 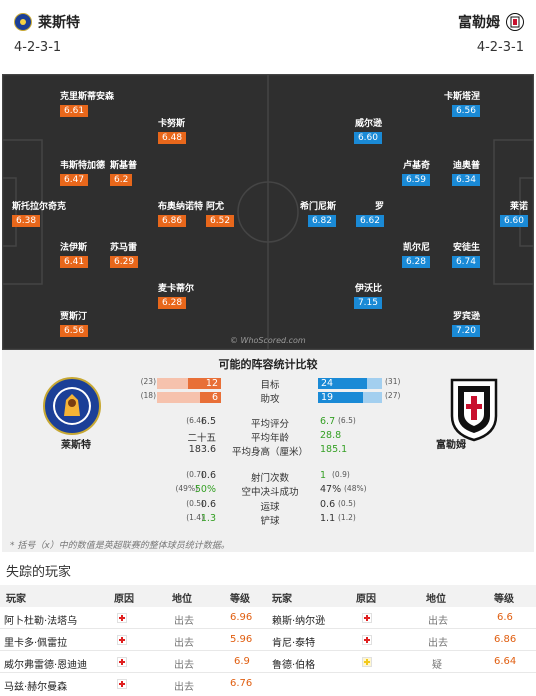 I want to click on home-player: 斯托拉尔奇克 6.38, so click(x=39, y=214).